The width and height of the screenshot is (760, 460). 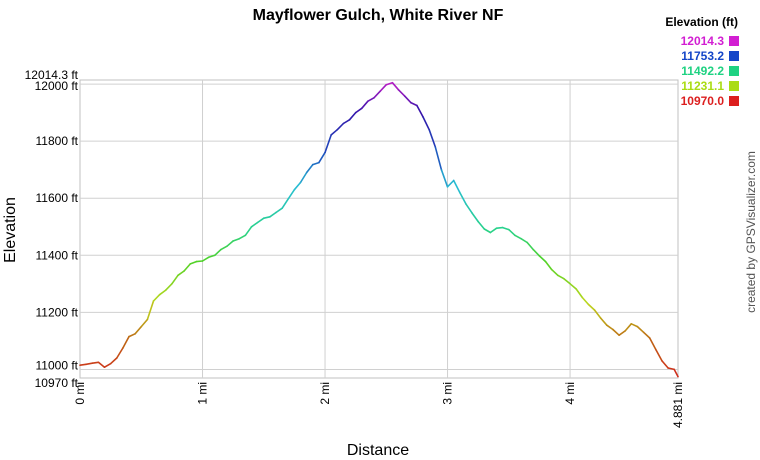 I want to click on y-axis-label: Elevation, so click(x=10, y=230).